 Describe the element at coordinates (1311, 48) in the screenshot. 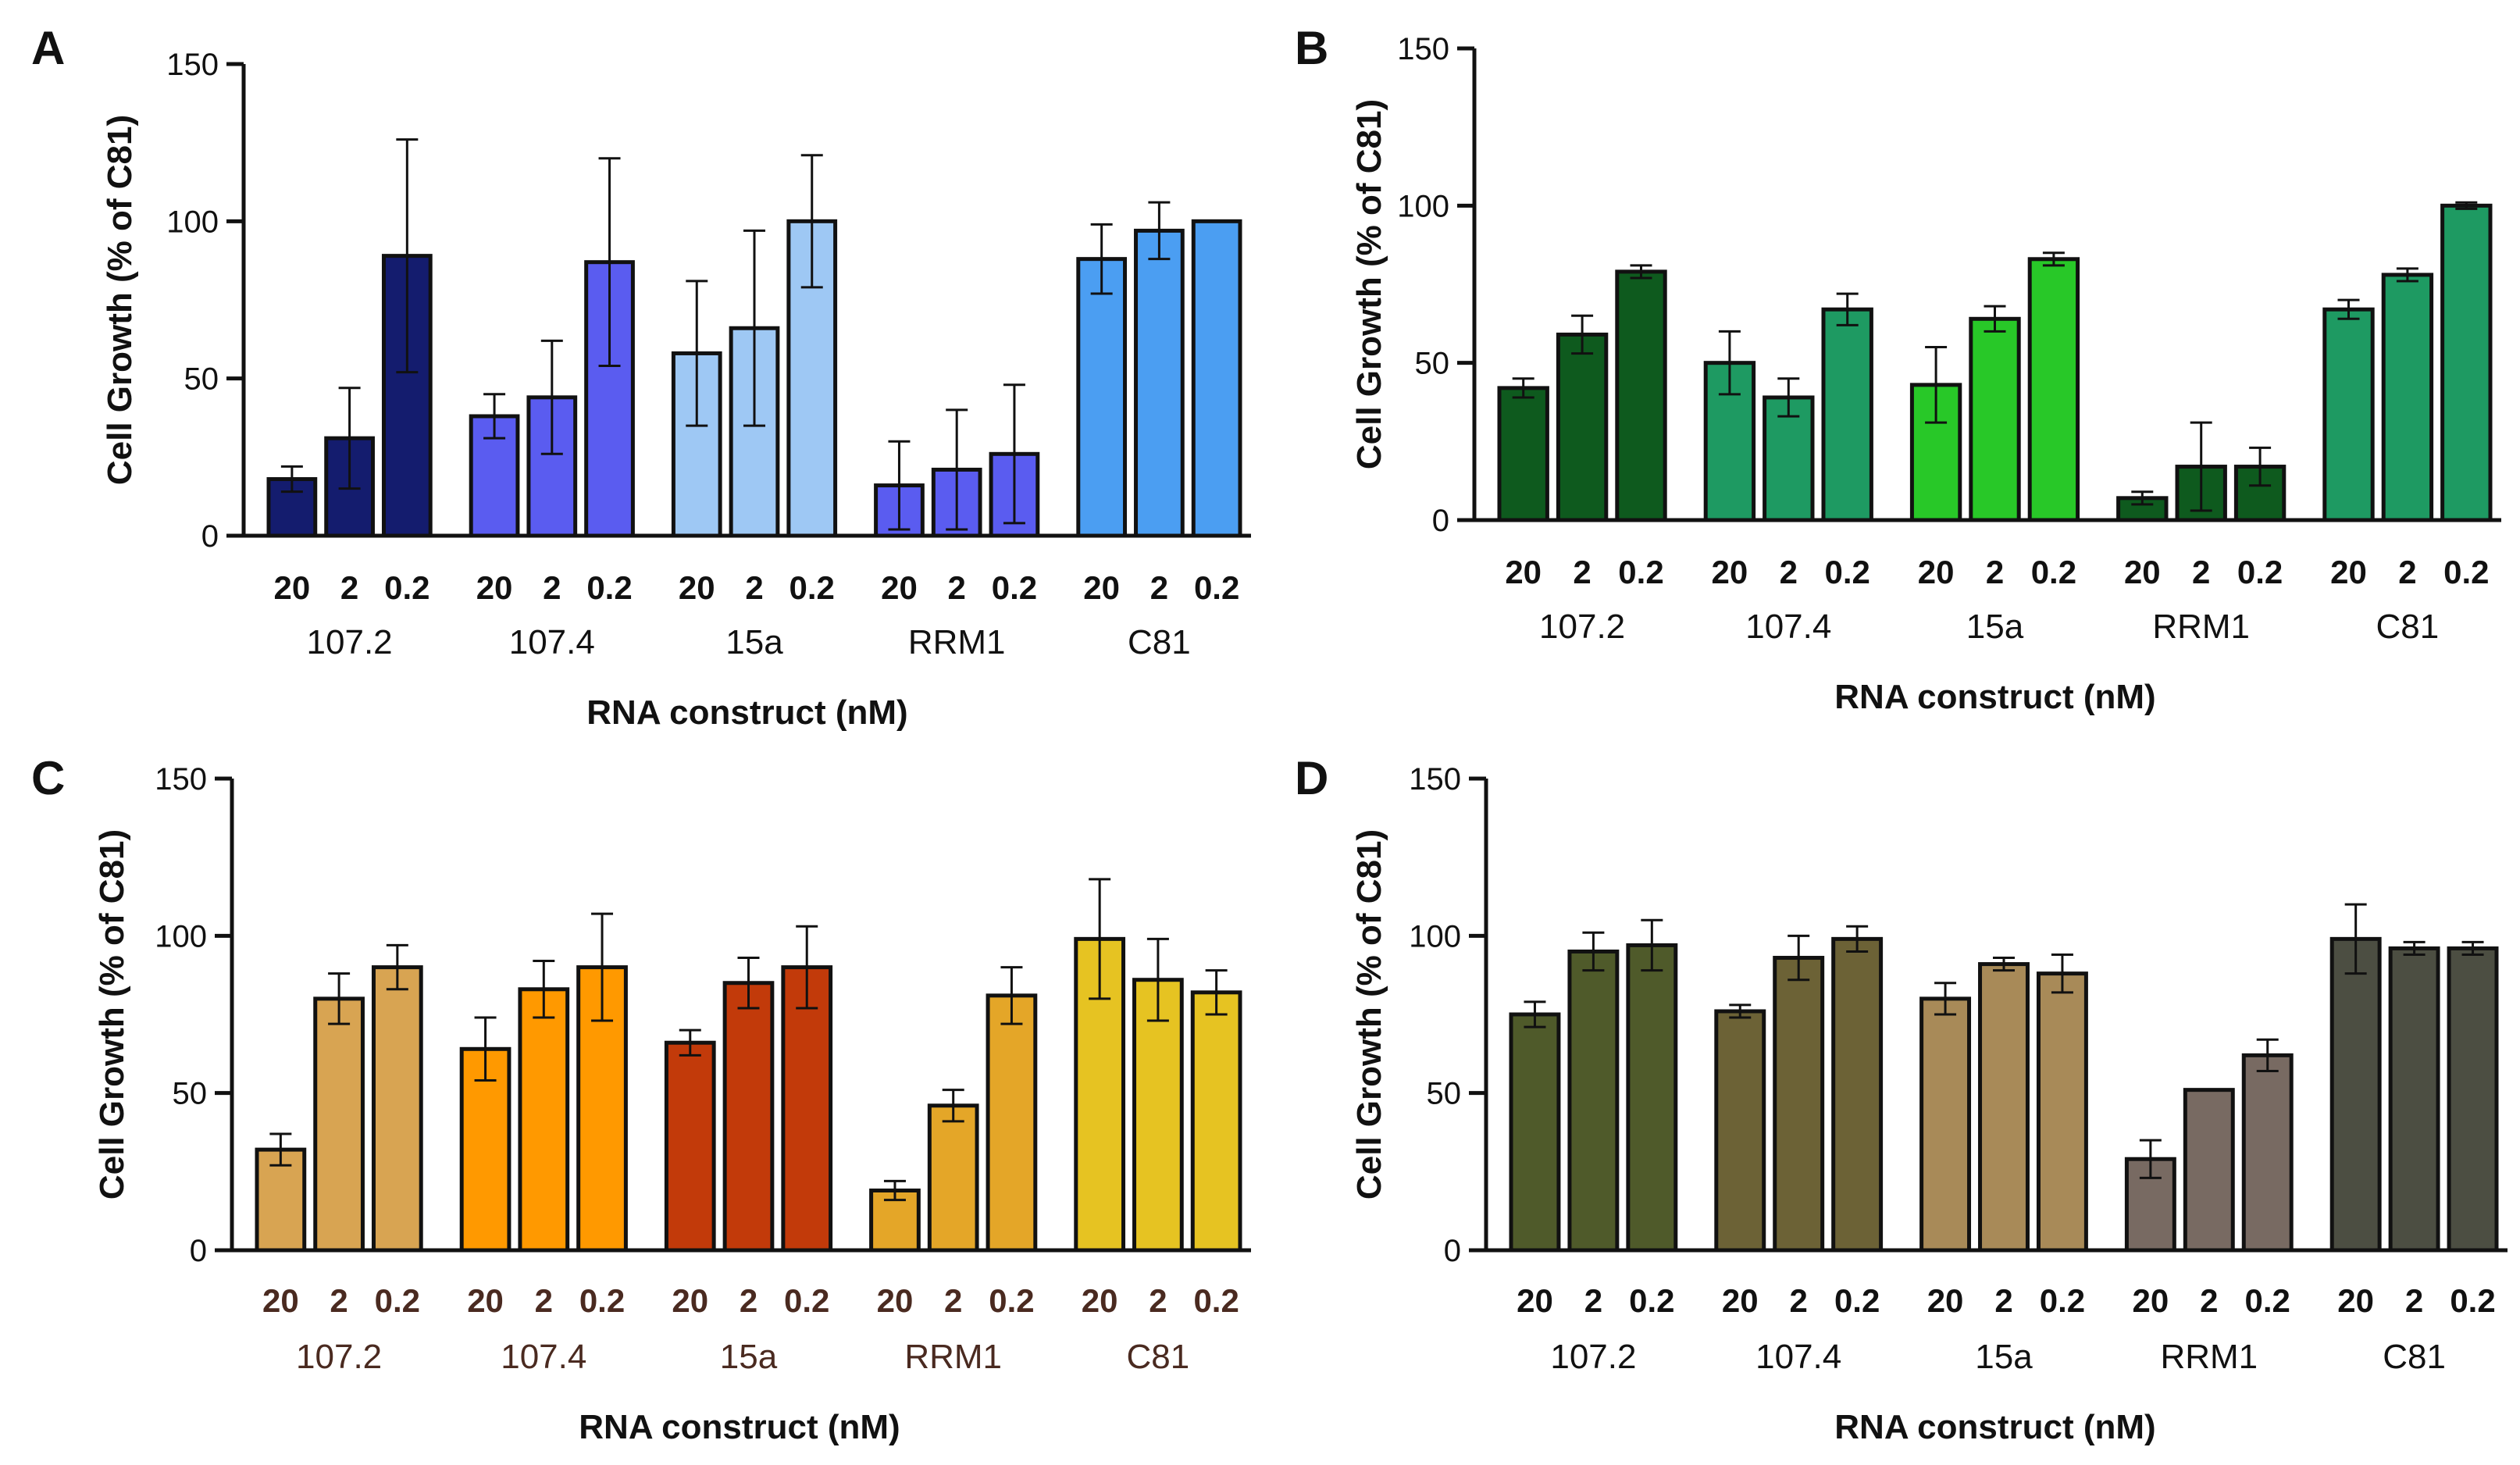

I see `panel-letter: B` at that location.